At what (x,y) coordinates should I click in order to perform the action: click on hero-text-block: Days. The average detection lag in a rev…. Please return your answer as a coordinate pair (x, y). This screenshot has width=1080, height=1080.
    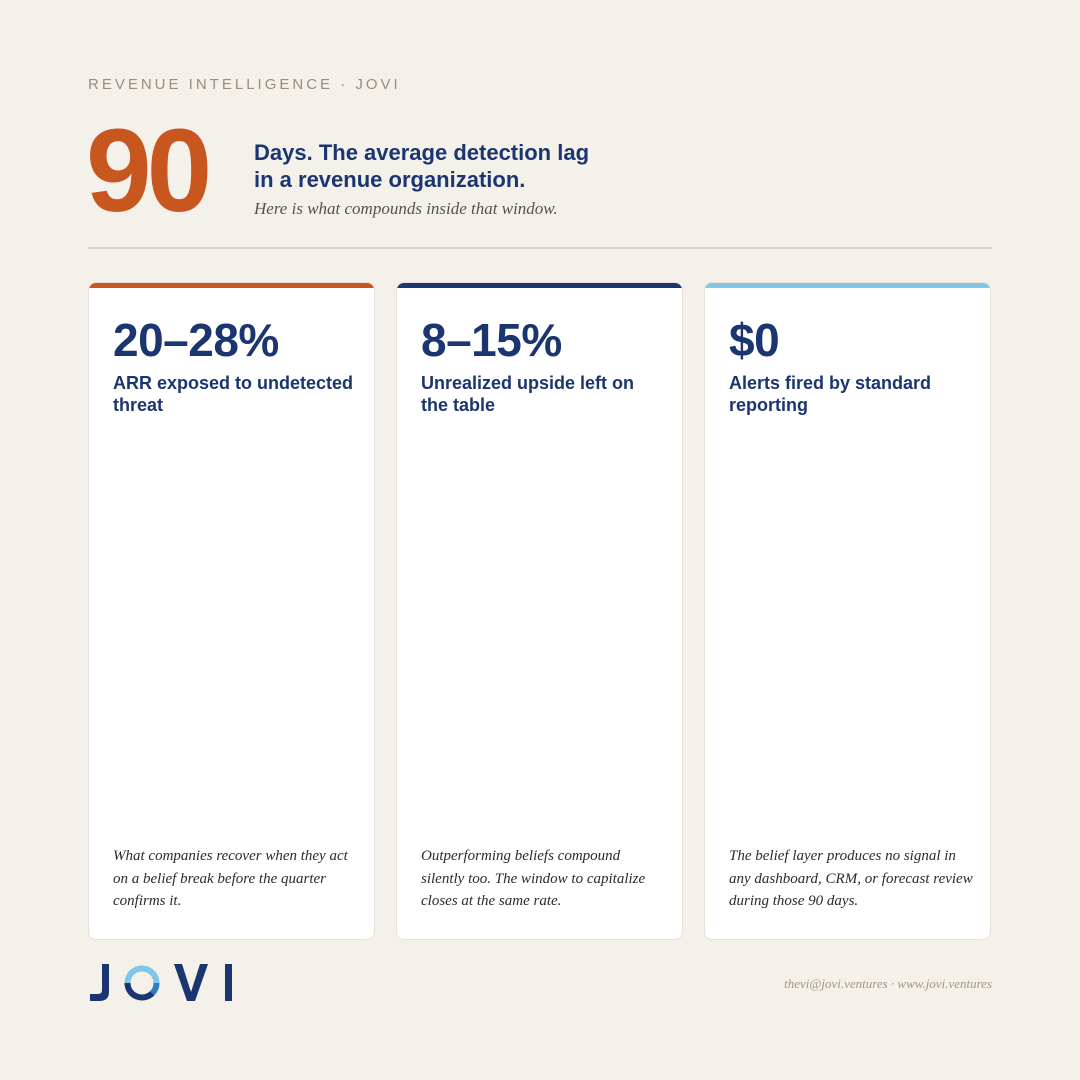
    Looking at the image, I should click on (421, 179).